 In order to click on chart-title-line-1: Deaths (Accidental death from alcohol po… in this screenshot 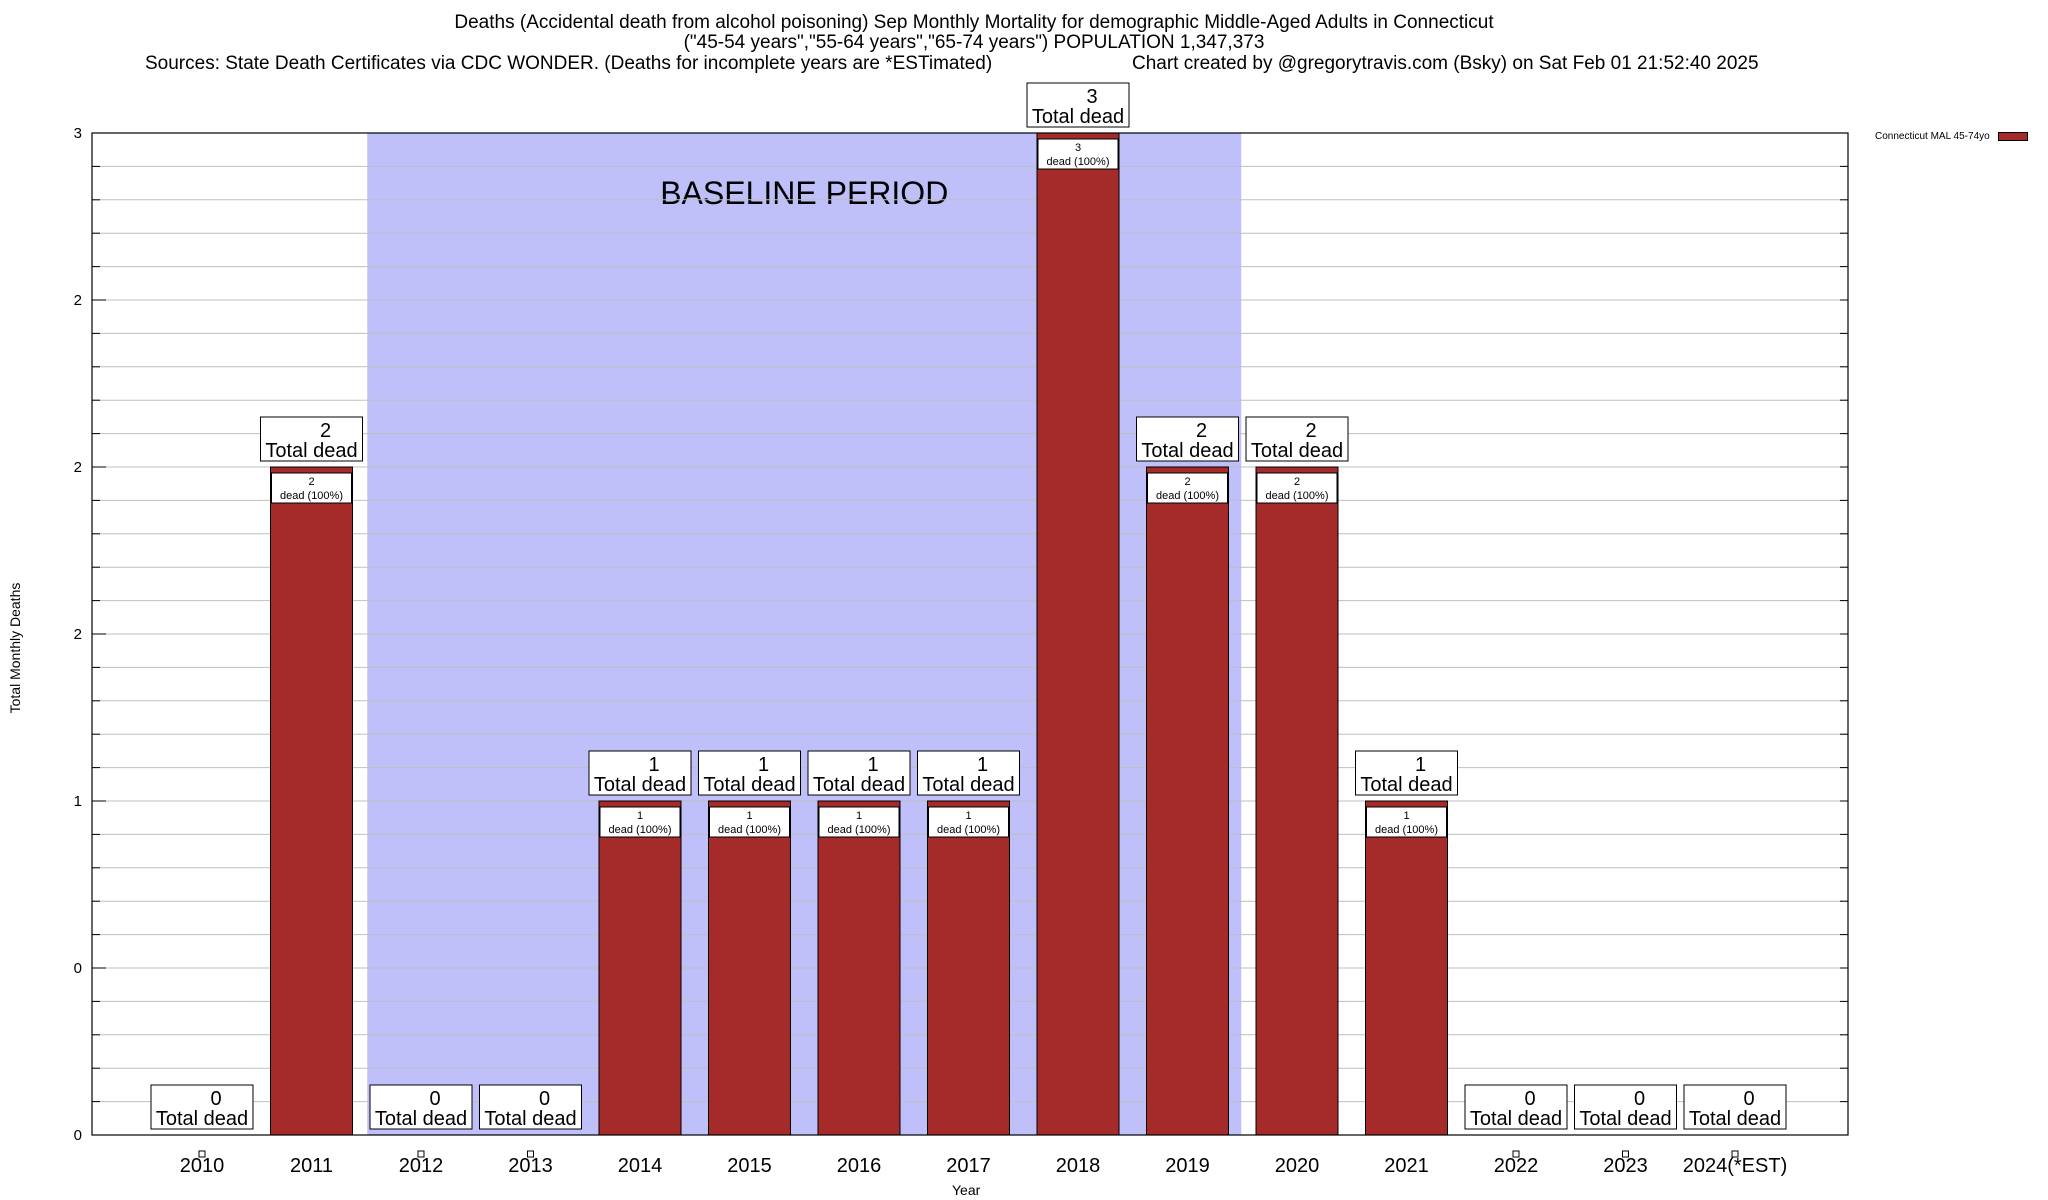, I will do `click(974, 22)`.